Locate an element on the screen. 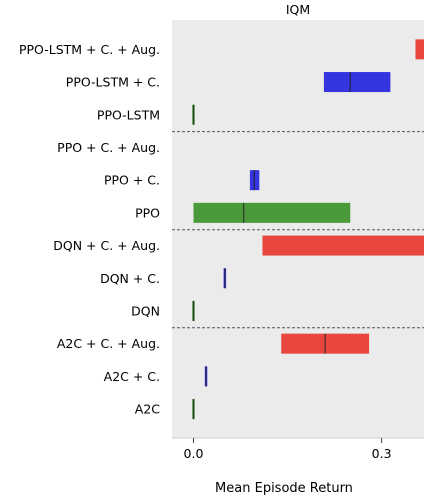 The image size is (424, 499). x-tick-label: 0.0 is located at coordinates (194, 453).